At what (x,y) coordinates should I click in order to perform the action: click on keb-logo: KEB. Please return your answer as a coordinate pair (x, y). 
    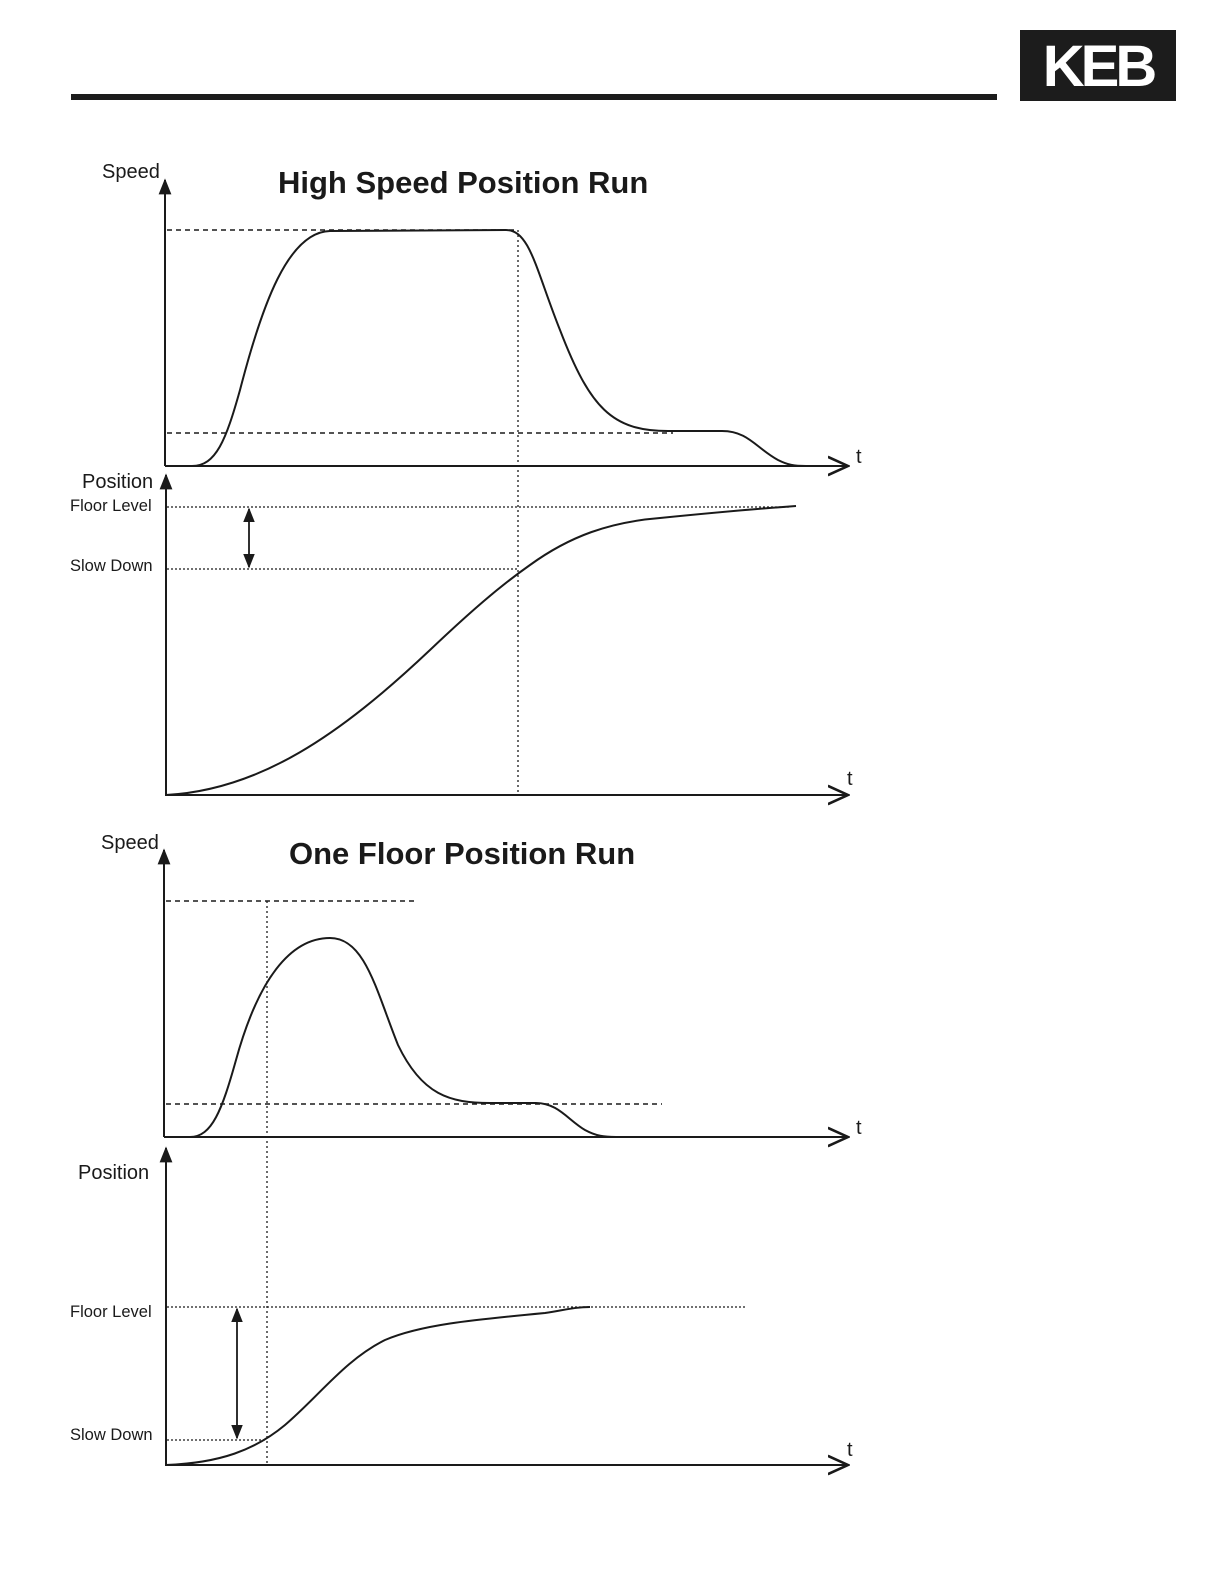
    Looking at the image, I should click on (1098, 65).